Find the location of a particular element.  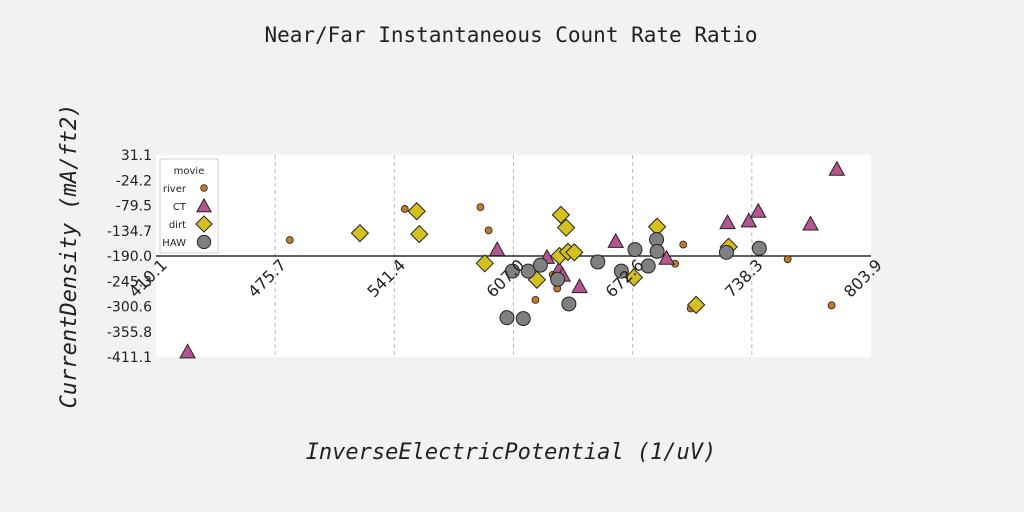

legend-label-ct: CT is located at coordinates (180, 207).